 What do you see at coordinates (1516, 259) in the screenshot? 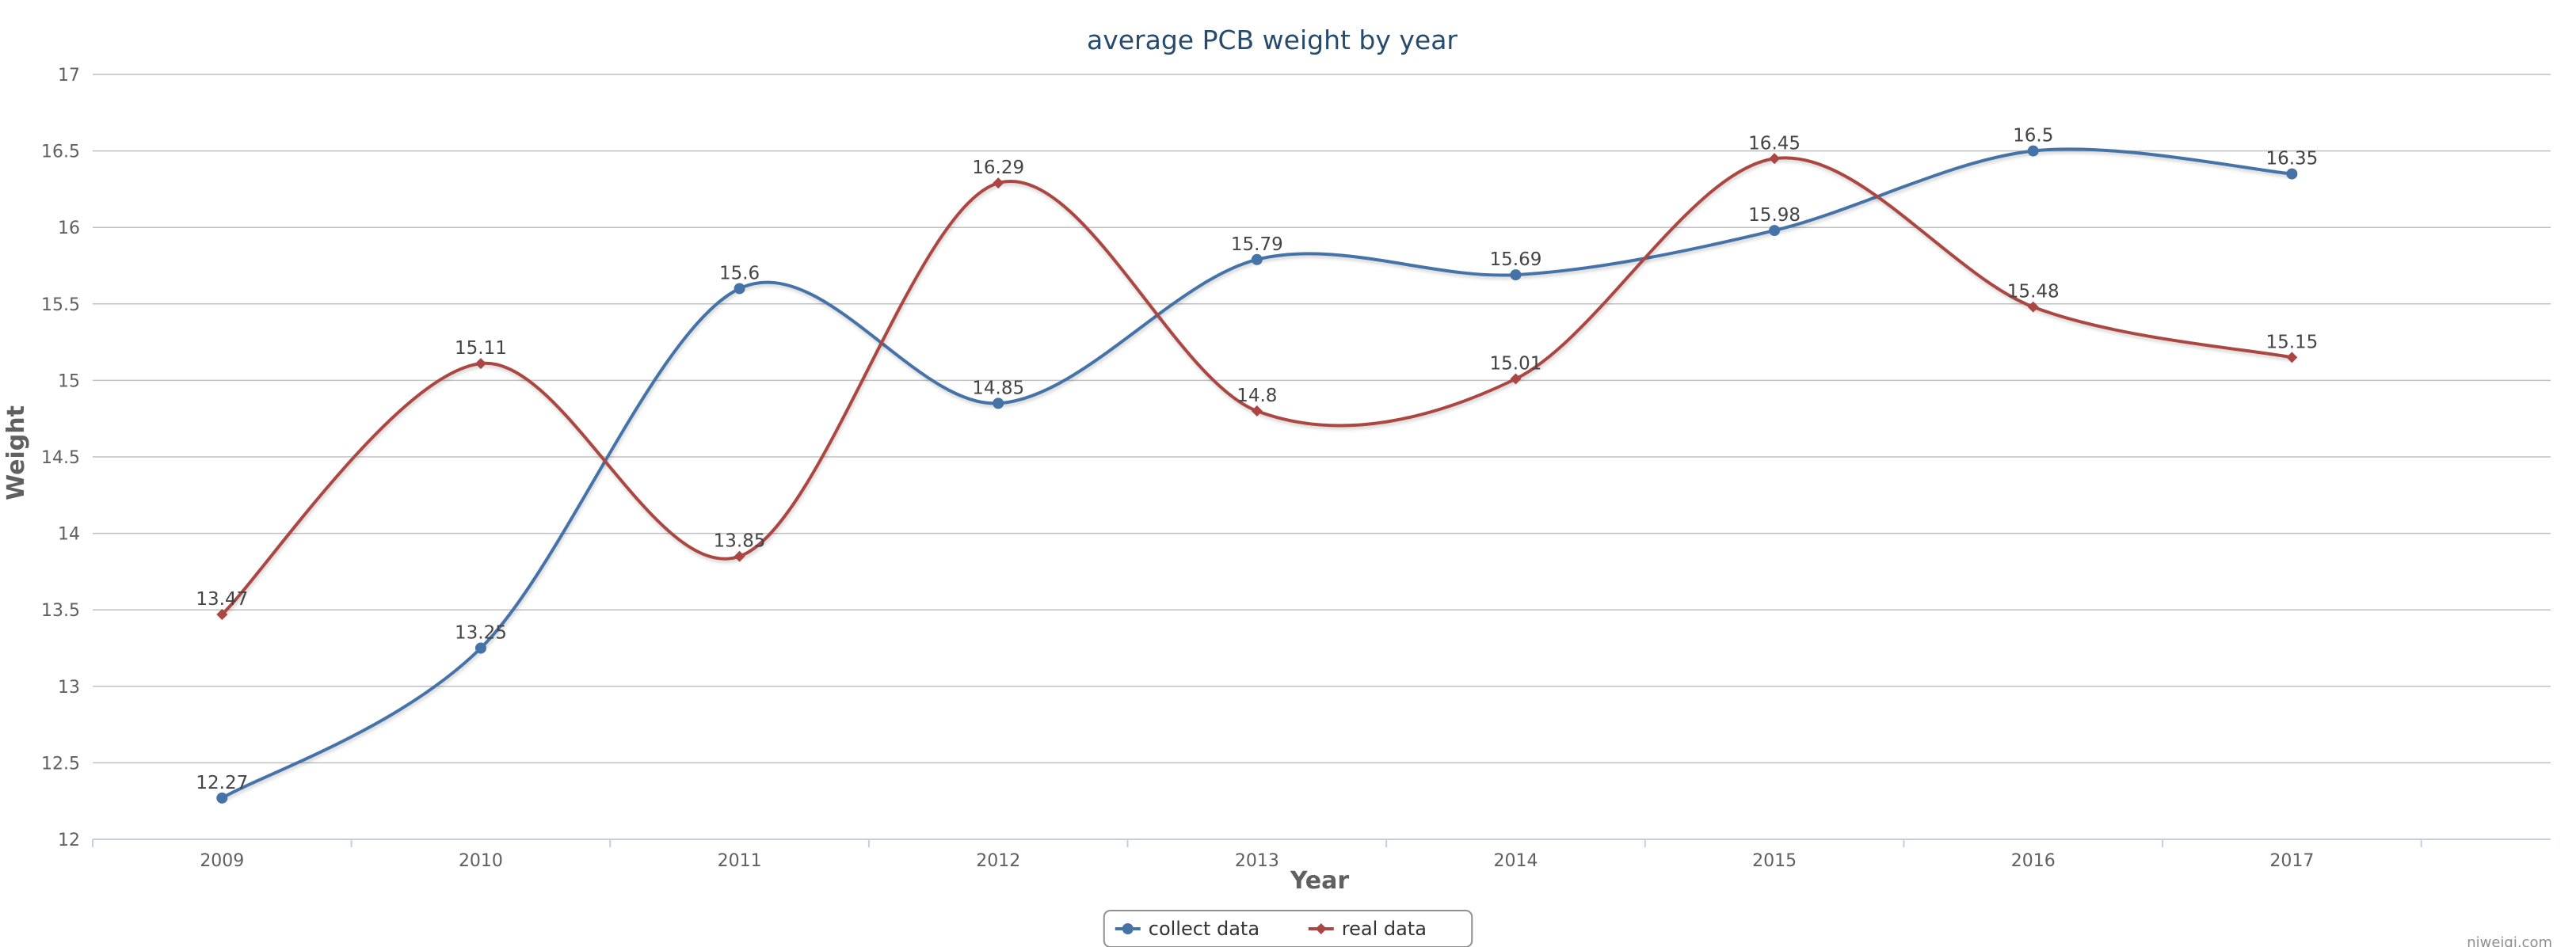
I see `data-label-collect-data: 15.69` at bounding box center [1516, 259].